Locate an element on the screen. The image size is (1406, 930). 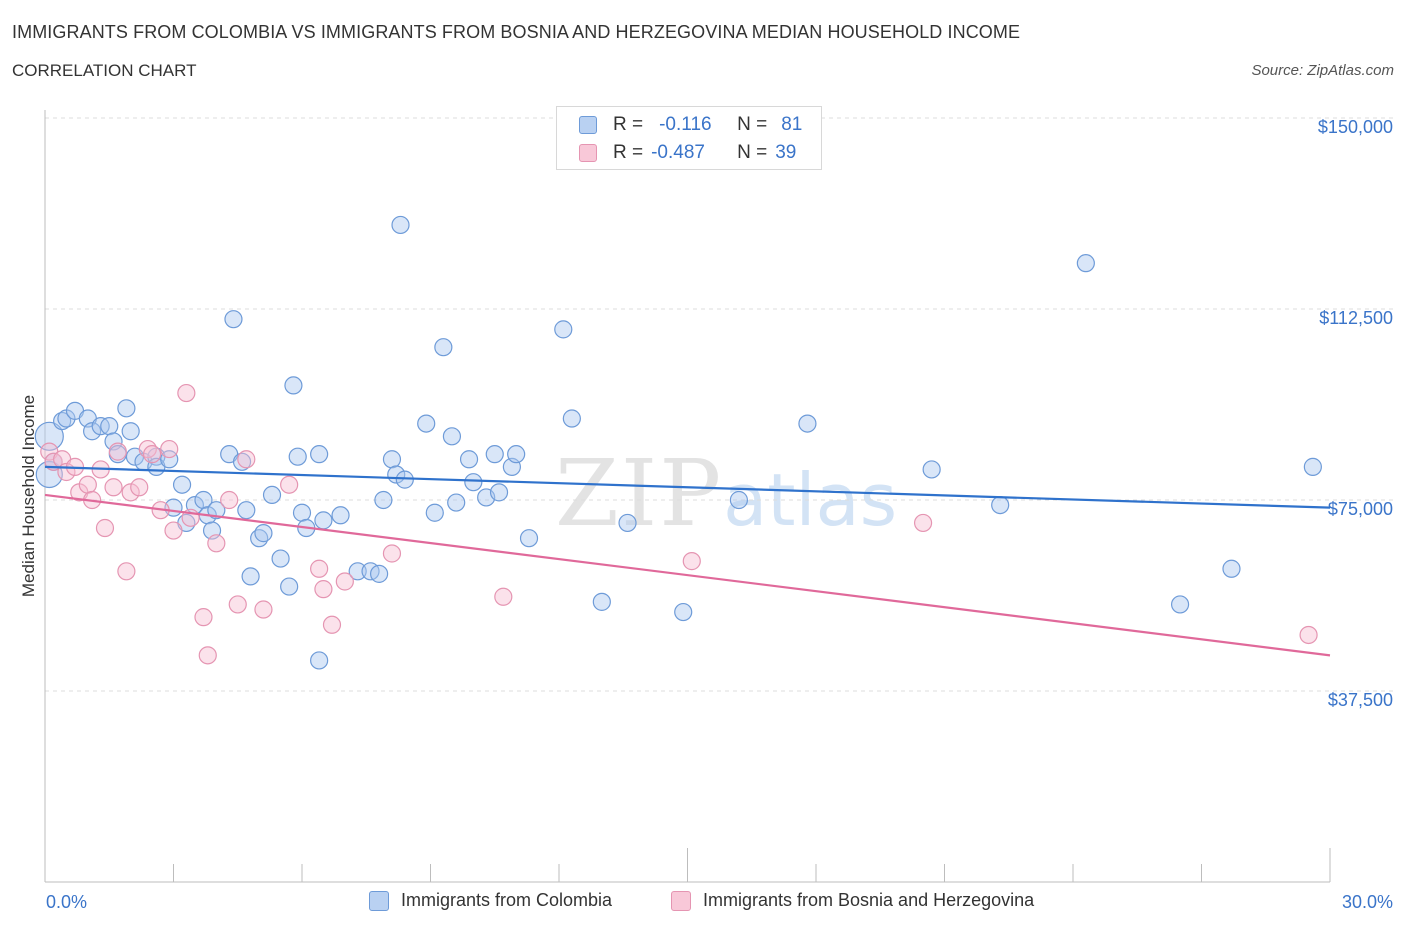
legend-label-colombia: Immigrants from Colombia is located at coordinates (507, 900).